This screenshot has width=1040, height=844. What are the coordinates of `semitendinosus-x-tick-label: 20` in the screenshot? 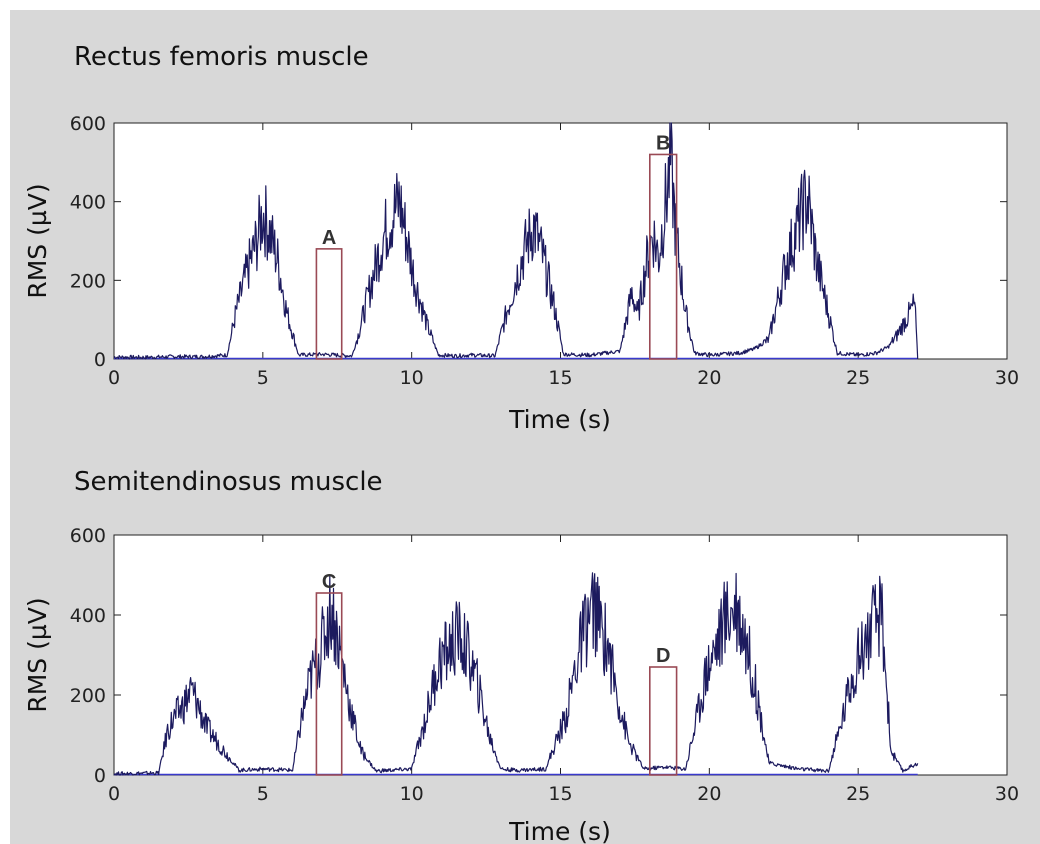 It's located at (709, 794).